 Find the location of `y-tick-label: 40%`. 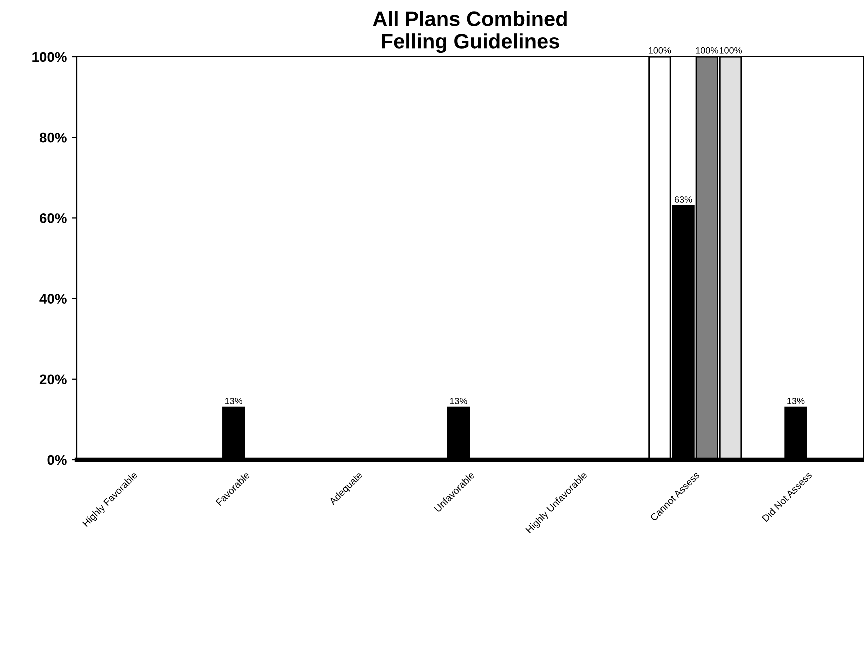

y-tick-label: 40% is located at coordinates (53, 299).